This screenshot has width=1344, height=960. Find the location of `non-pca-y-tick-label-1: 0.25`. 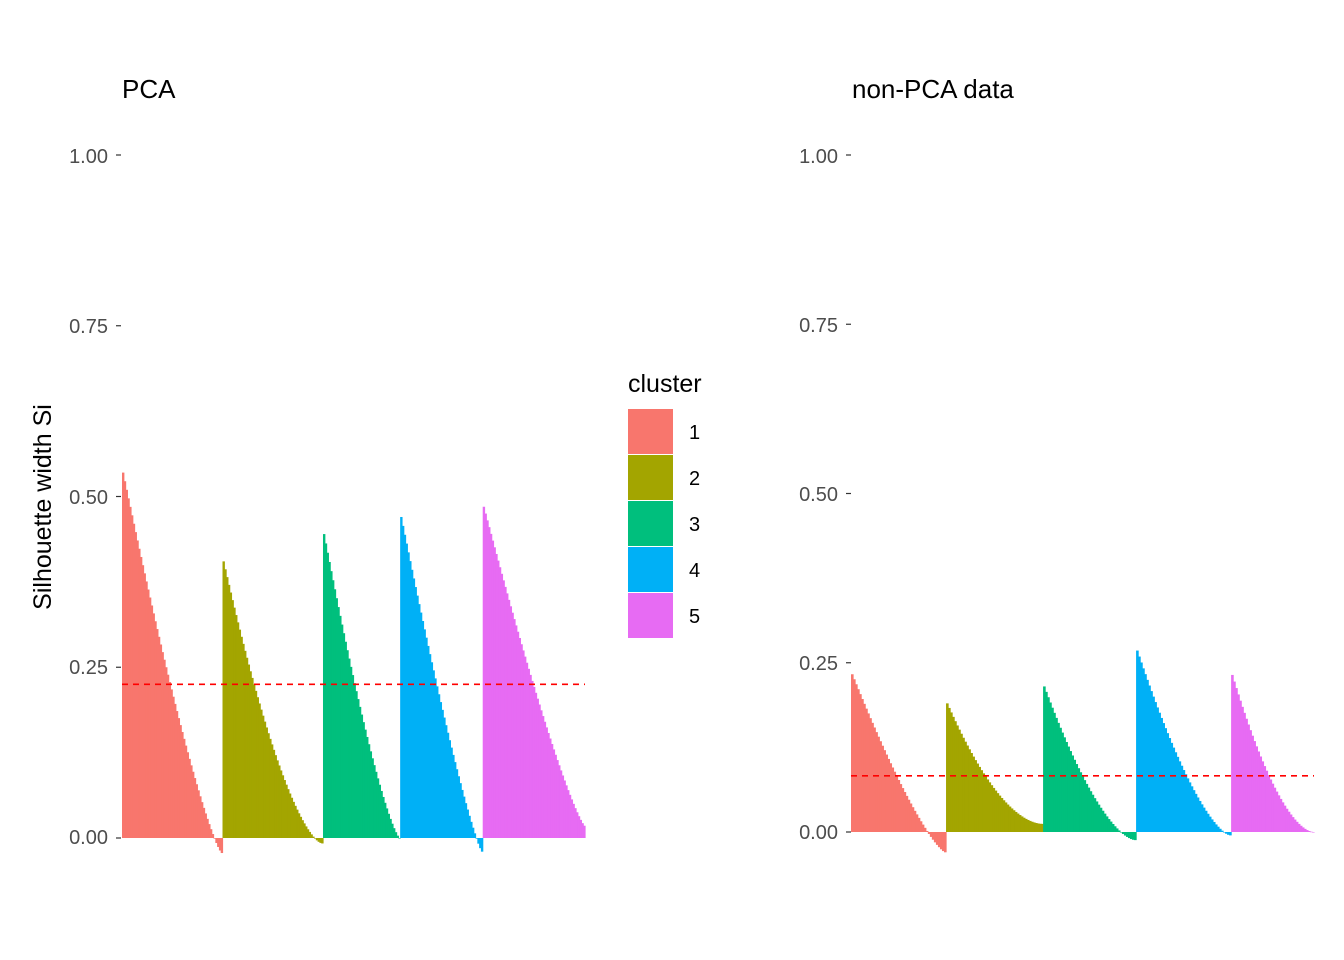

non-pca-y-tick-label-1: 0.25 is located at coordinates (818, 664).